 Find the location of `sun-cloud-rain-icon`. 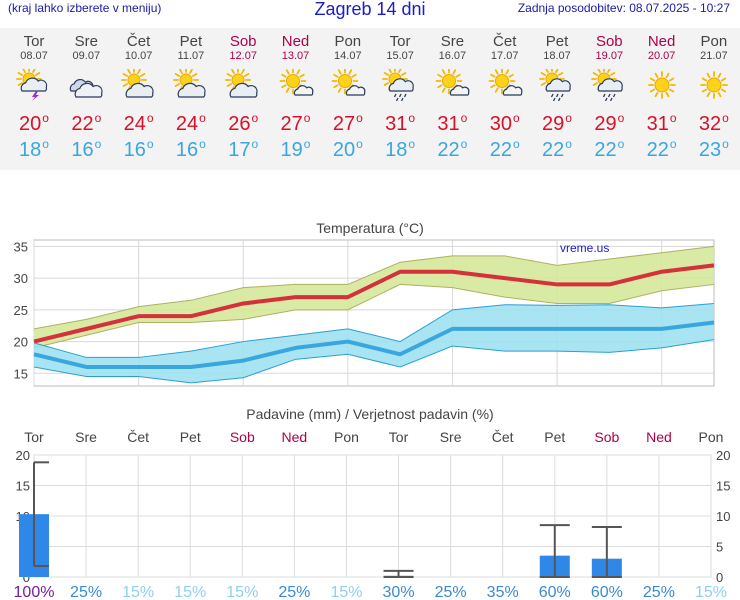

sun-cloud-rain-icon is located at coordinates (400, 84).